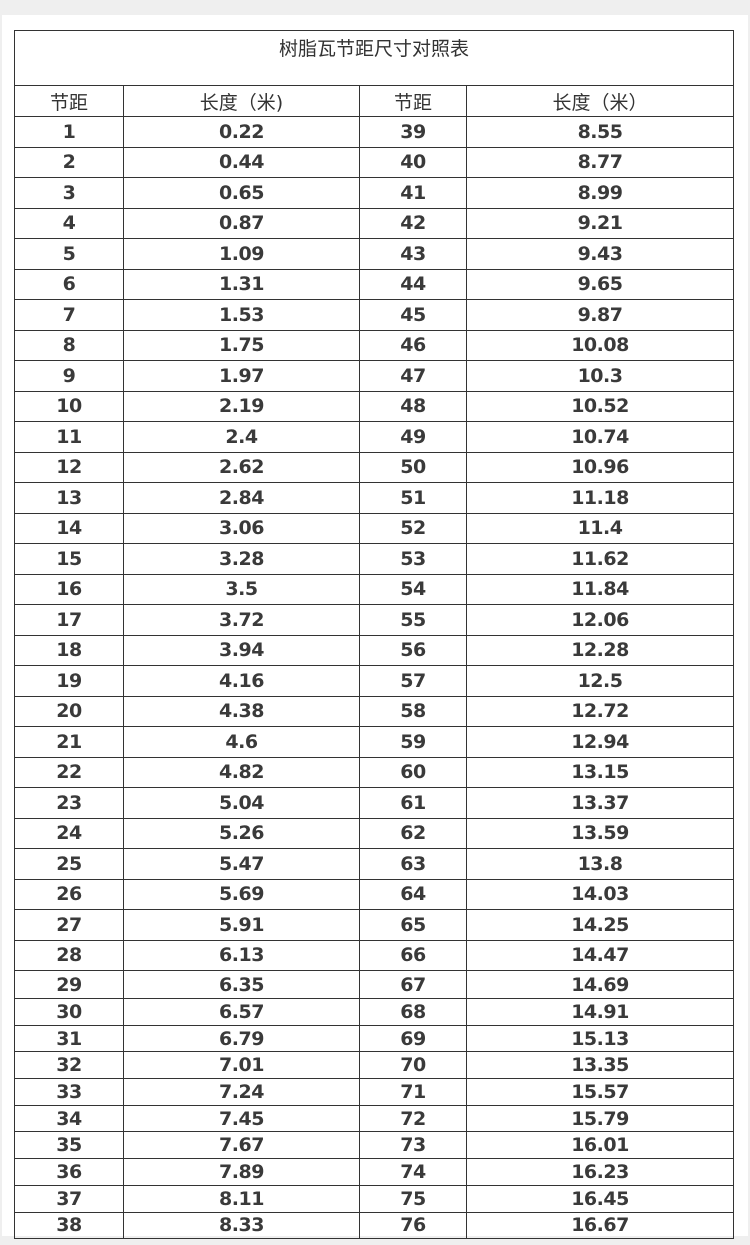 This screenshot has width=750, height=1245. Describe the element at coordinates (413, 833) in the screenshot. I see `pitch-cell: 62` at that location.